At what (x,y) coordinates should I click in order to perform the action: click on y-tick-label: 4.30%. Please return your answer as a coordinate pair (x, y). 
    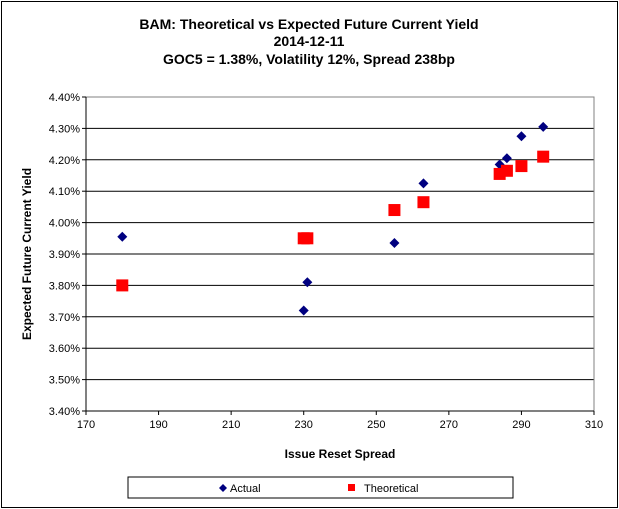
    Looking at the image, I should click on (64, 129).